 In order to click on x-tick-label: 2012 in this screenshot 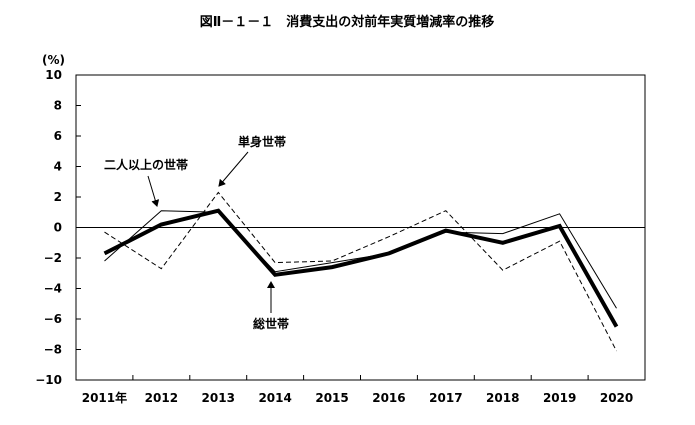, I will do `click(161, 398)`.